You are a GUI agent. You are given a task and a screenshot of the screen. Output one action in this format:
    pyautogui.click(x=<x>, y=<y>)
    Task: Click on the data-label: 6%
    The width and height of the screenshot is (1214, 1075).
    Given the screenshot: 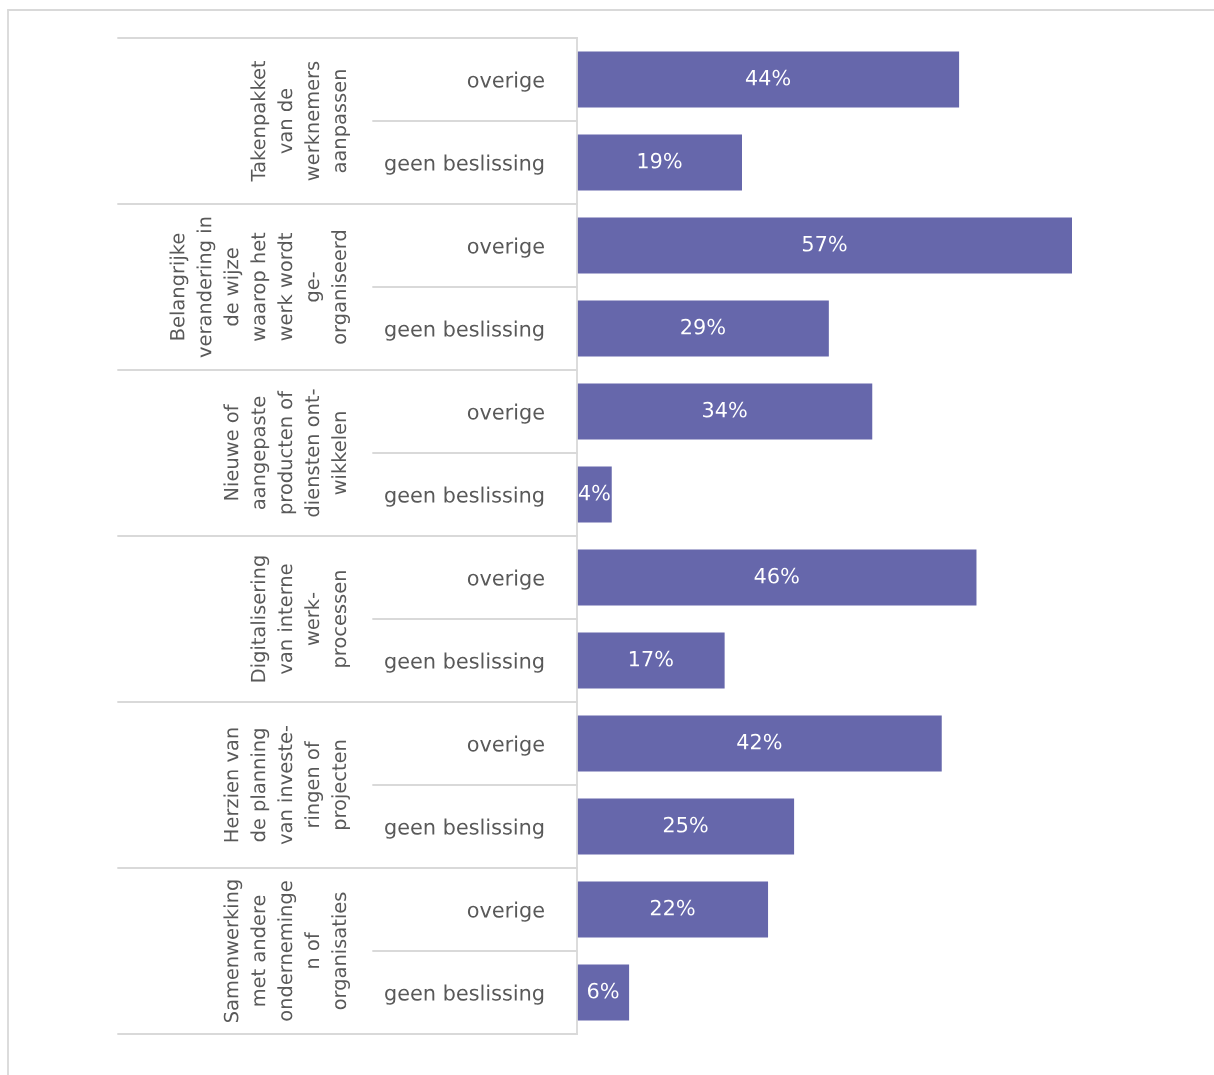 What is the action you would take?
    pyautogui.click(x=603, y=990)
    